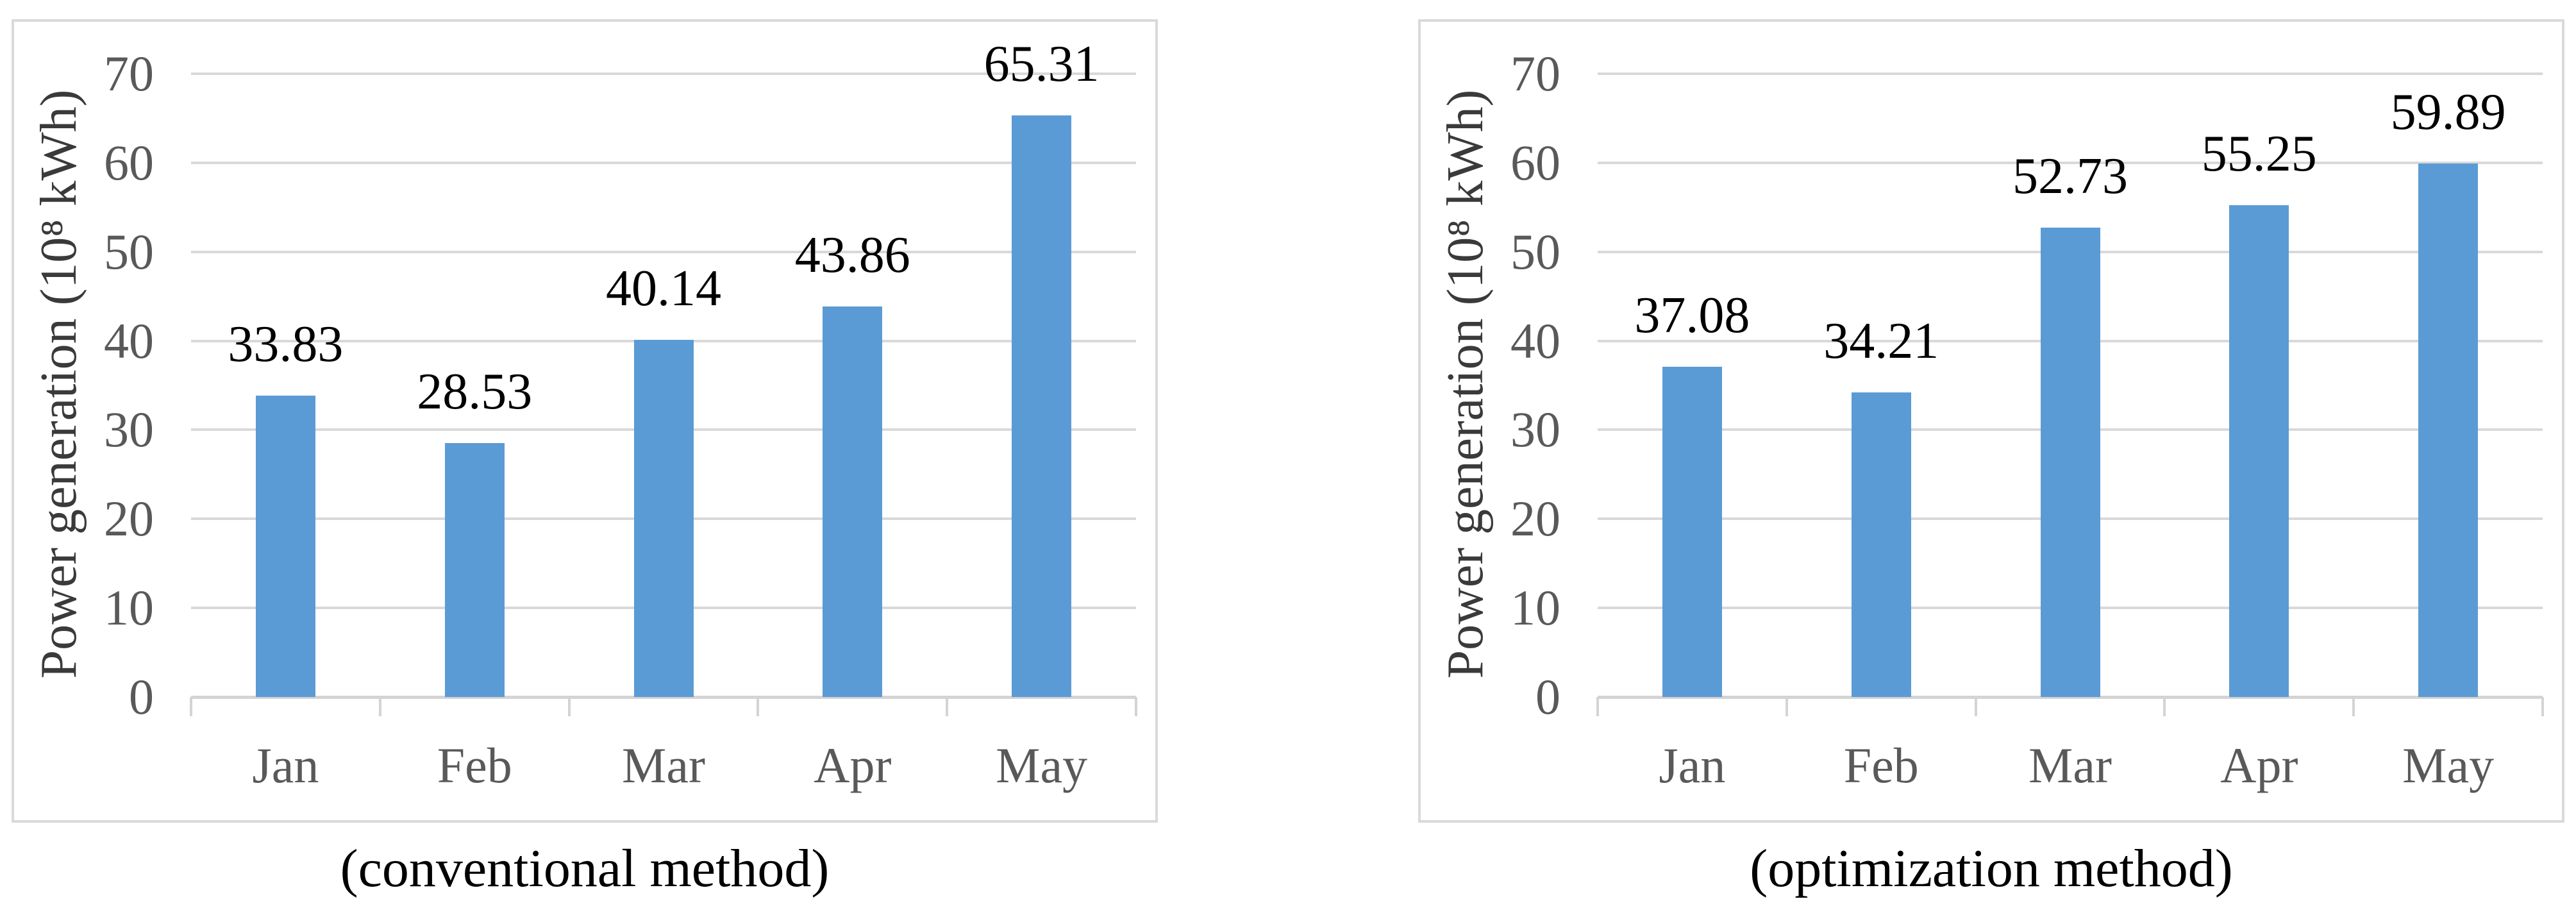  I want to click on caption-conventional-method: (conventional method), so click(585, 868).